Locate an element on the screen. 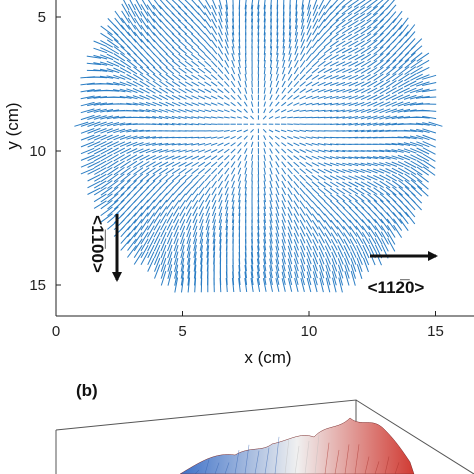 The width and height of the screenshot is (474, 474). y-tick-label: 5 is located at coordinates (42, 17).